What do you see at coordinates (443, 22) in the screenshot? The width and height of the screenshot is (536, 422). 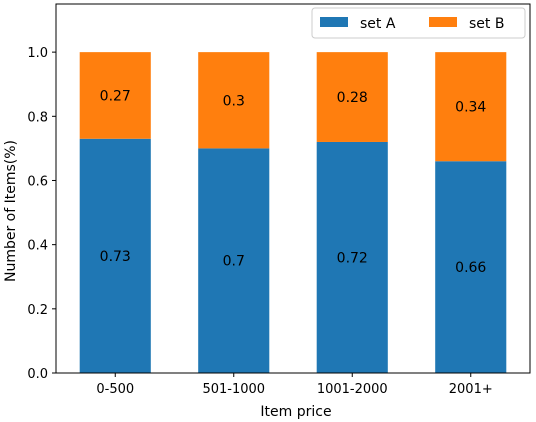 I see `legend-swatch-set-b` at bounding box center [443, 22].